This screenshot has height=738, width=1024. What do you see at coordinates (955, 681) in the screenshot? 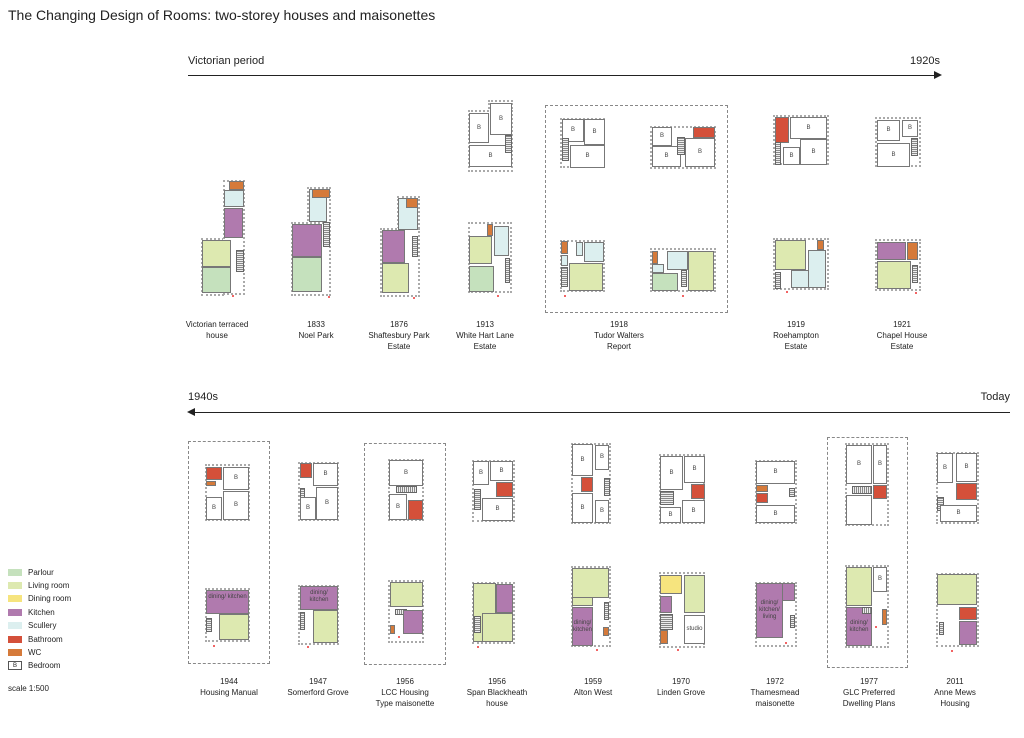
I see `caption-year: 2011` at bounding box center [955, 681].